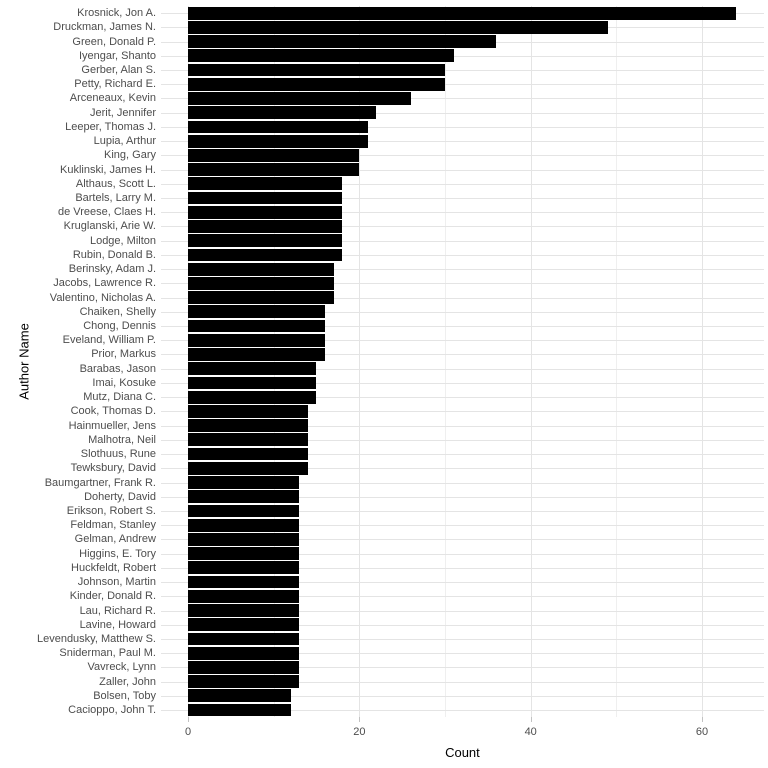  I want to click on y-axis-label: Slothuus, Rune, so click(118, 454).